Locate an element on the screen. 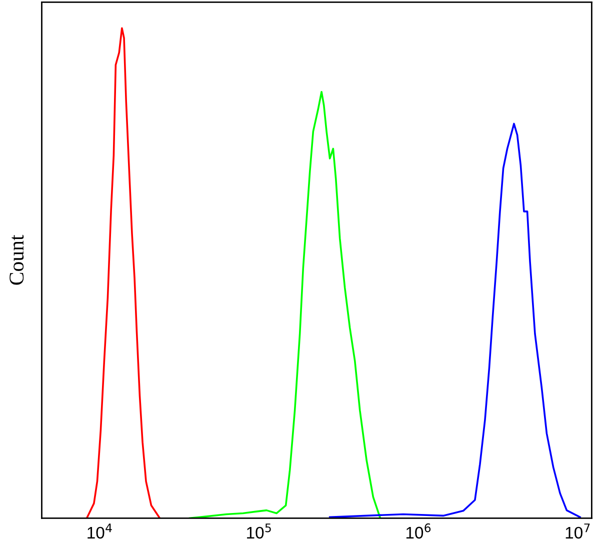 The width and height of the screenshot is (605, 546). x-tick-label: 10$^{6}$ is located at coordinates (418, 531).